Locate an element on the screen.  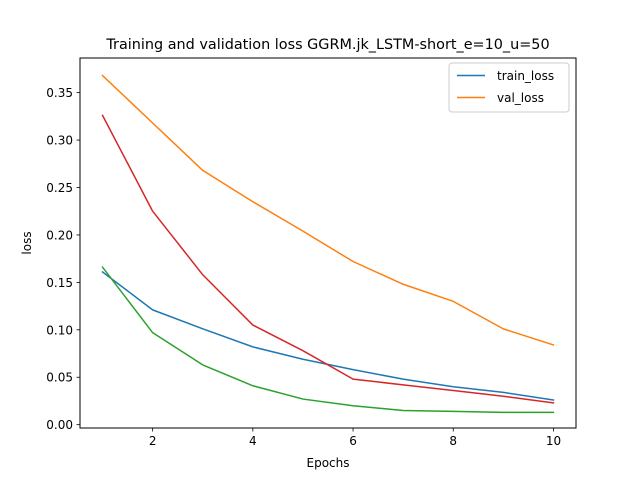
y-tick-label: 0.20 is located at coordinates (59, 235).